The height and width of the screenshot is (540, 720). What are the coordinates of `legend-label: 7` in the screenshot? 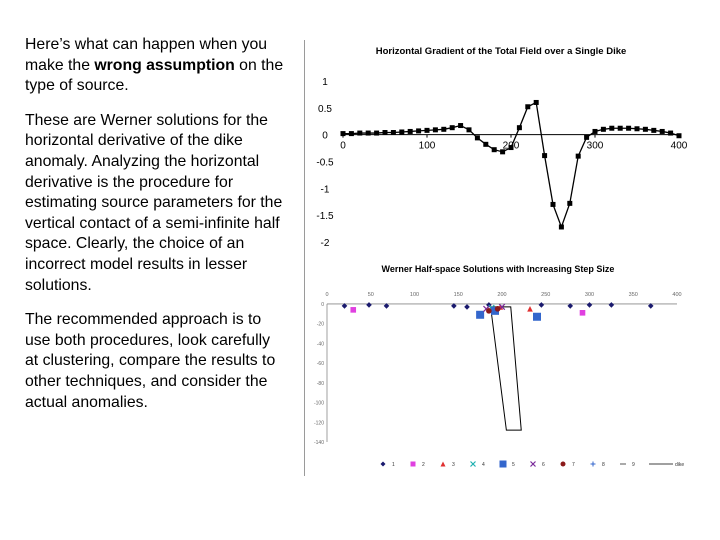 It's located at (573, 465).